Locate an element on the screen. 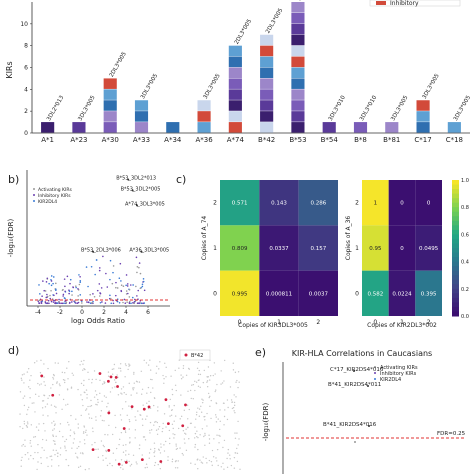 The height and width of the screenshot is (474, 474). heatmap-y-tick: 1 is located at coordinates (357, 248).